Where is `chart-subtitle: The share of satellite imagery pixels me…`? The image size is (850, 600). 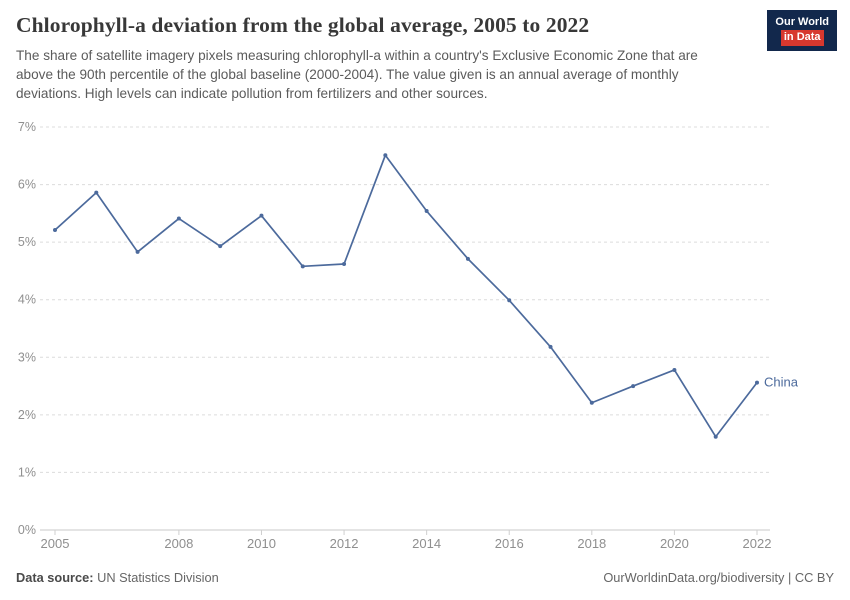 chart-subtitle: The share of satellite imagery pixels me… is located at coordinates (357, 74).